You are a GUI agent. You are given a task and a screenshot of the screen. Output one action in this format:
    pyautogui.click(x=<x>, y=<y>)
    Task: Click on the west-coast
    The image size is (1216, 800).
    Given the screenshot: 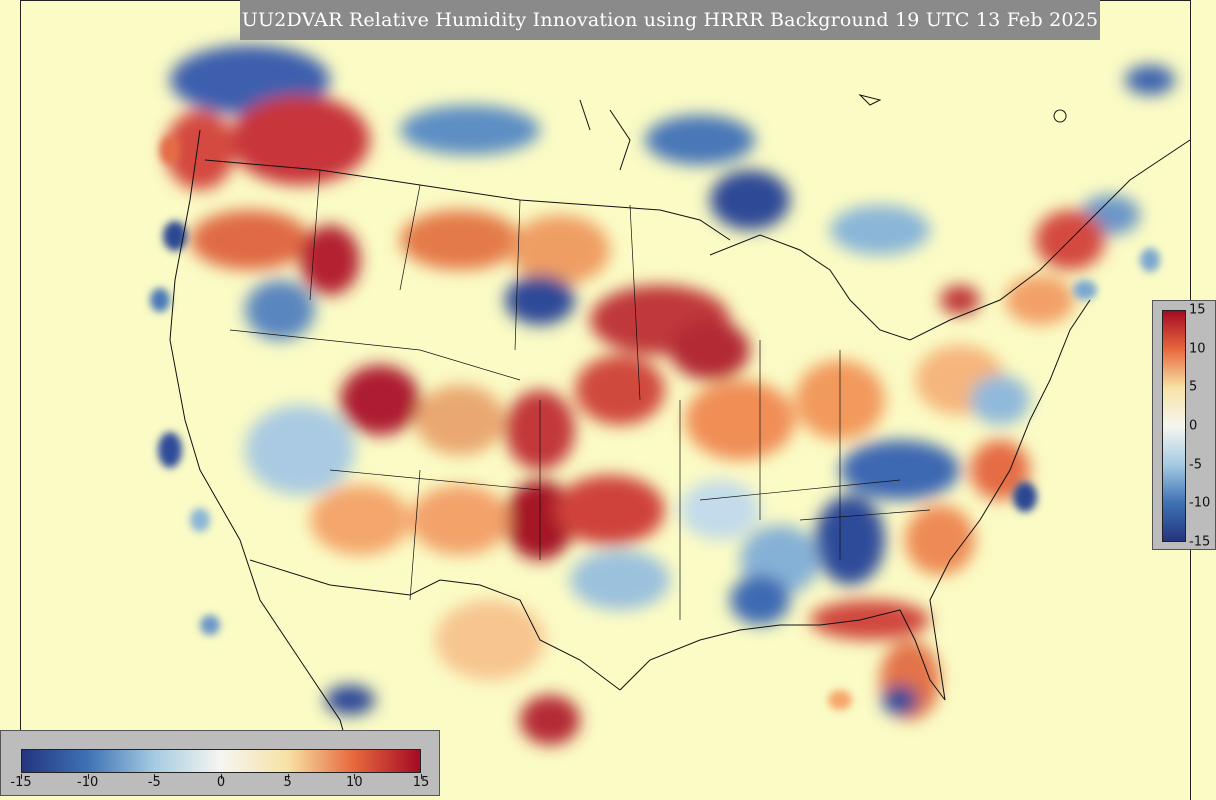 What is the action you would take?
    pyautogui.click(x=265, y=460)
    